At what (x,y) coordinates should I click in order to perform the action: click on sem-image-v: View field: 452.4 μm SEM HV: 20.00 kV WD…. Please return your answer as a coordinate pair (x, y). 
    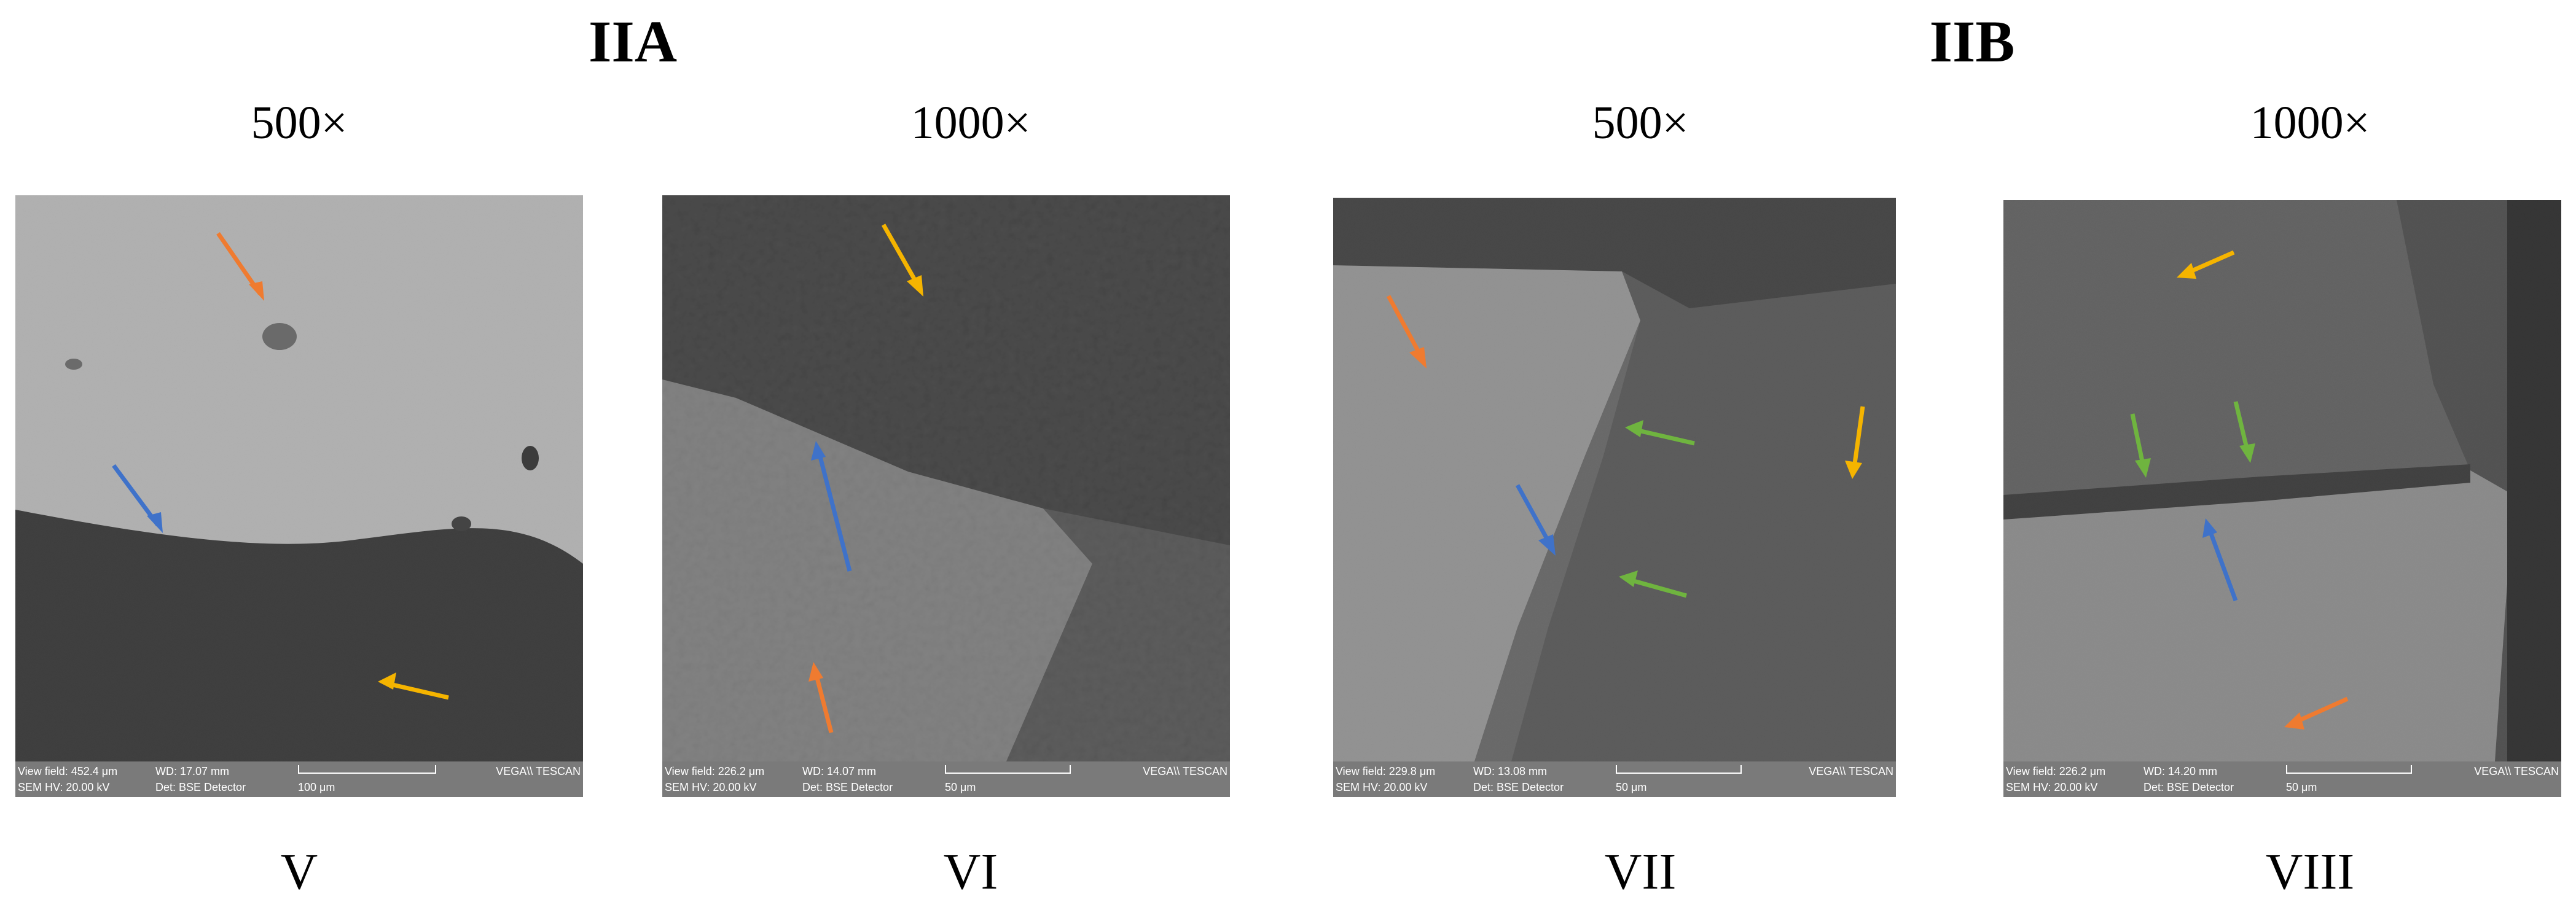
    Looking at the image, I should click on (299, 496).